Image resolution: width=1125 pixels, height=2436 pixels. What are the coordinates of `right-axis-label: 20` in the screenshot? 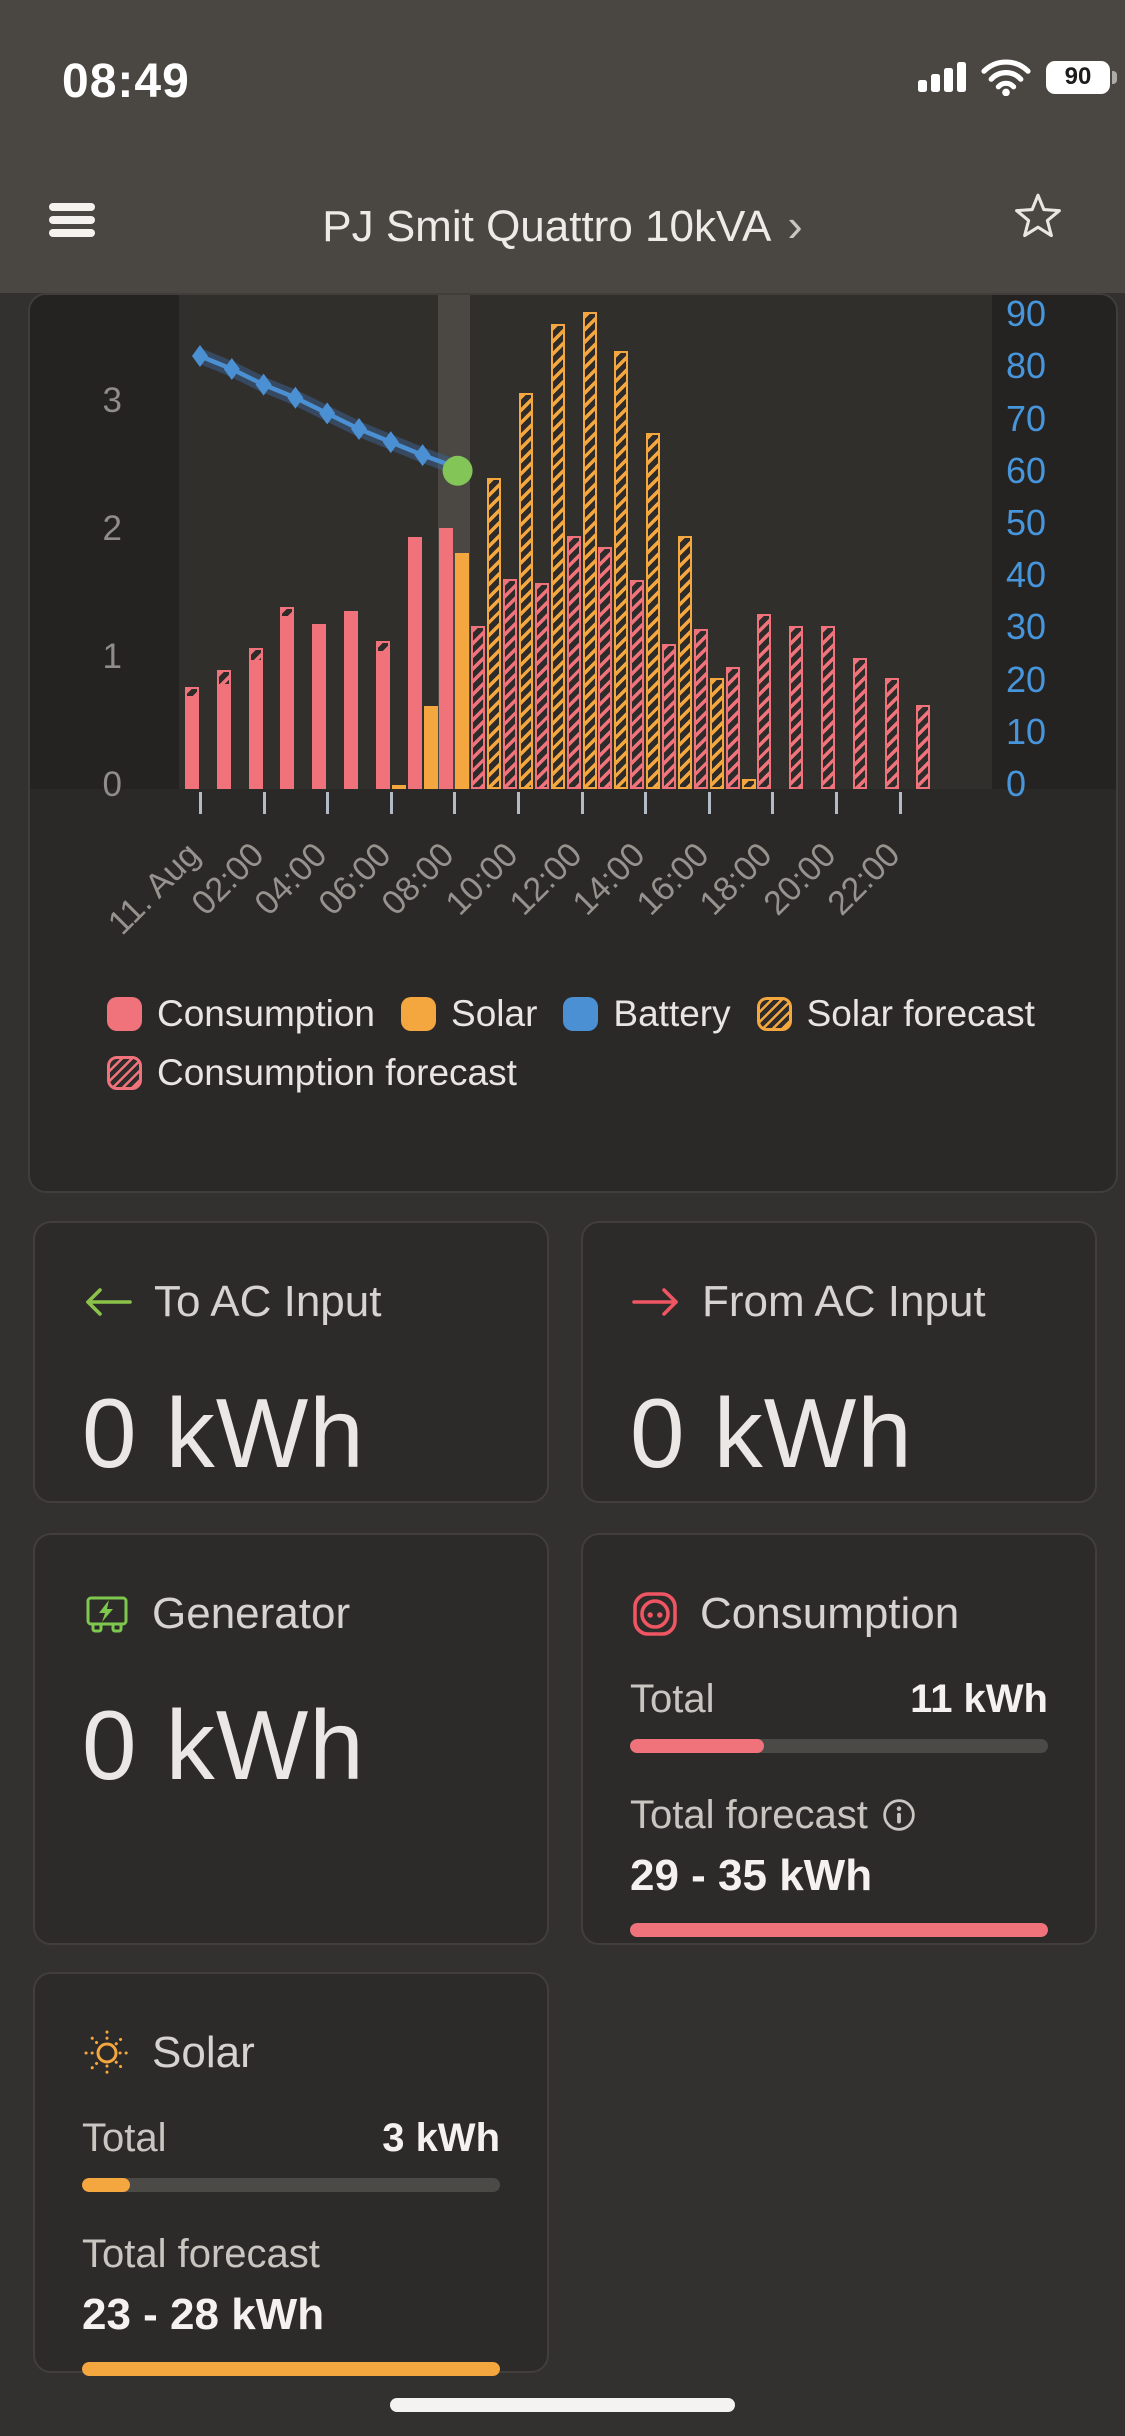 It's located at (1026, 679).